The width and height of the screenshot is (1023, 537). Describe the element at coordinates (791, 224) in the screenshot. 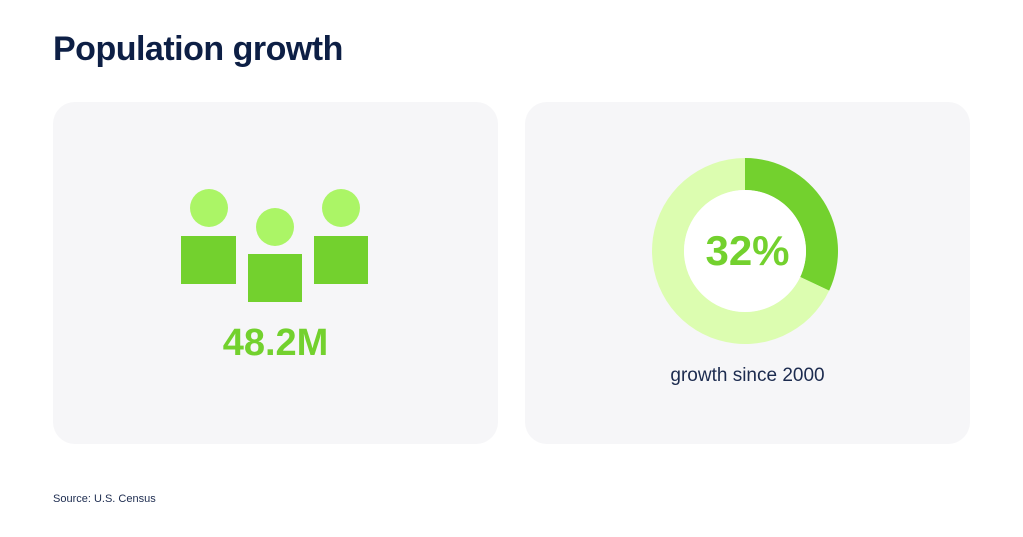

I see `donut-slice-growth` at that location.